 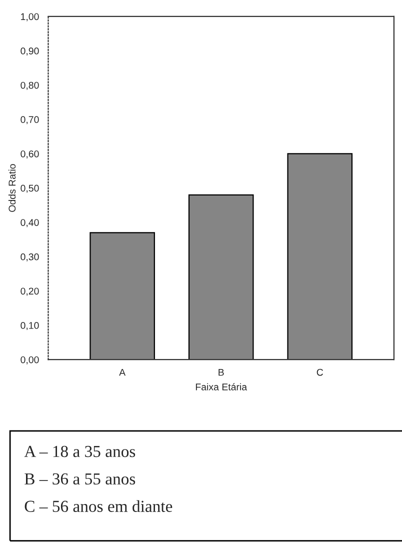 I want to click on text: B – 36 a 55 anos, so click(x=80, y=479).